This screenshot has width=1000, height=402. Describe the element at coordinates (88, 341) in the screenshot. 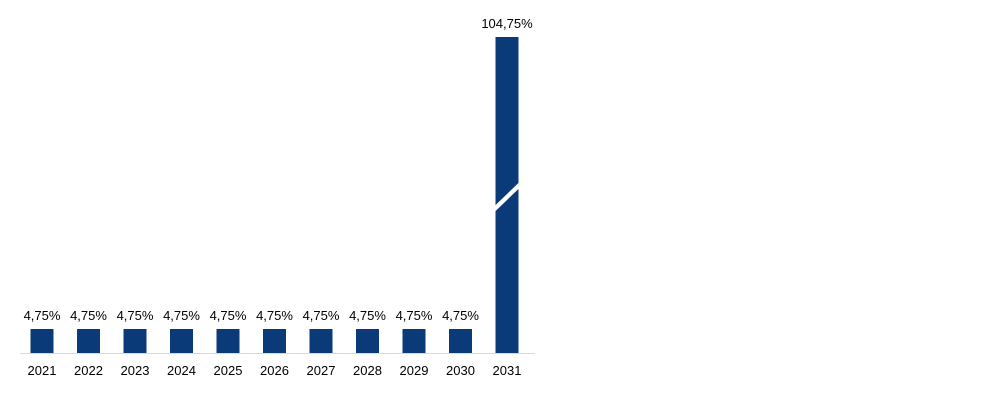

I see `bar-2022` at that location.